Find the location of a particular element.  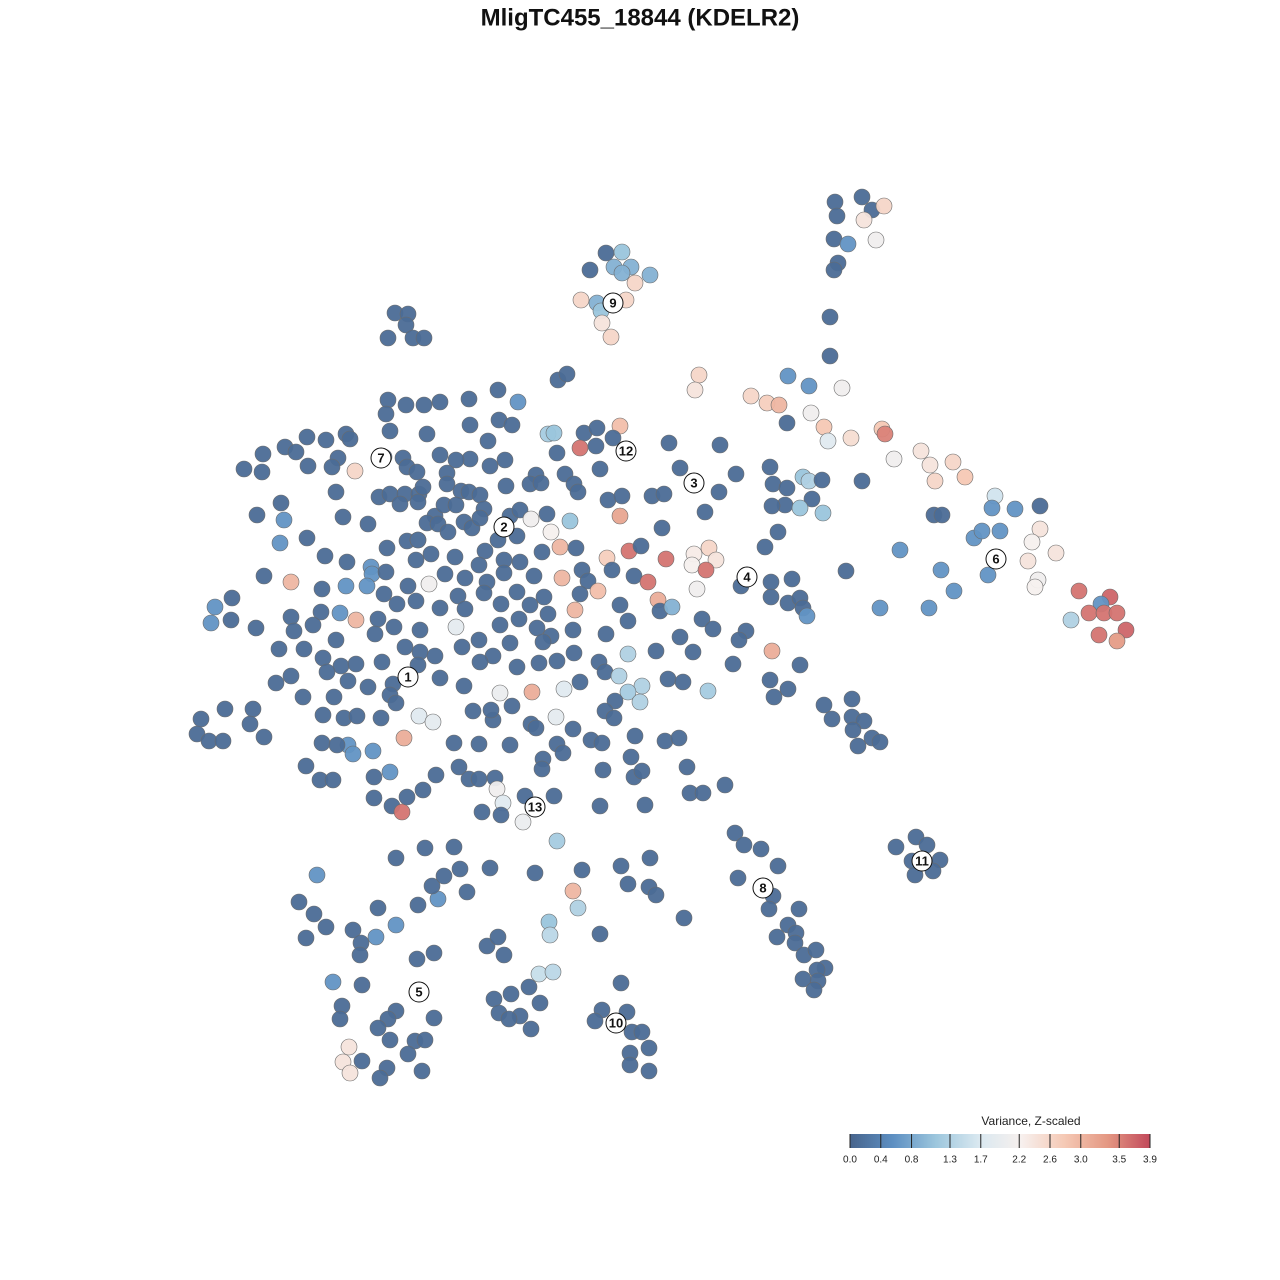

cluster-label: 6 is located at coordinates (995, 558).